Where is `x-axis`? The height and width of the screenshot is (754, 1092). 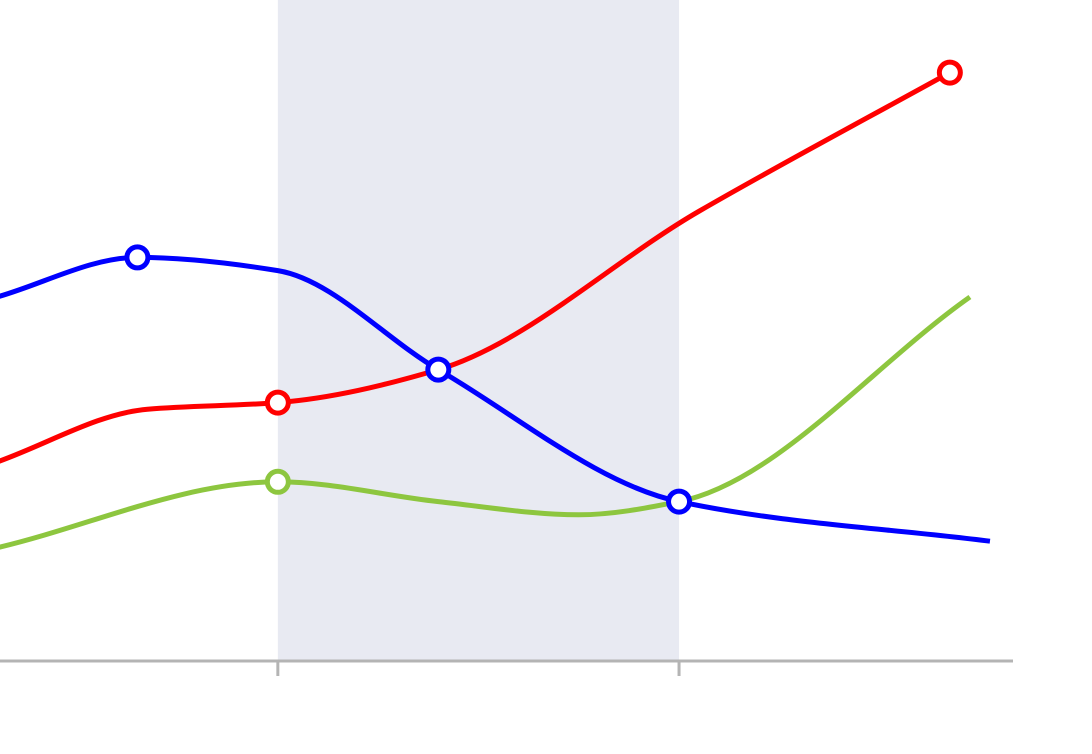
x-axis is located at coordinates (506, 667).